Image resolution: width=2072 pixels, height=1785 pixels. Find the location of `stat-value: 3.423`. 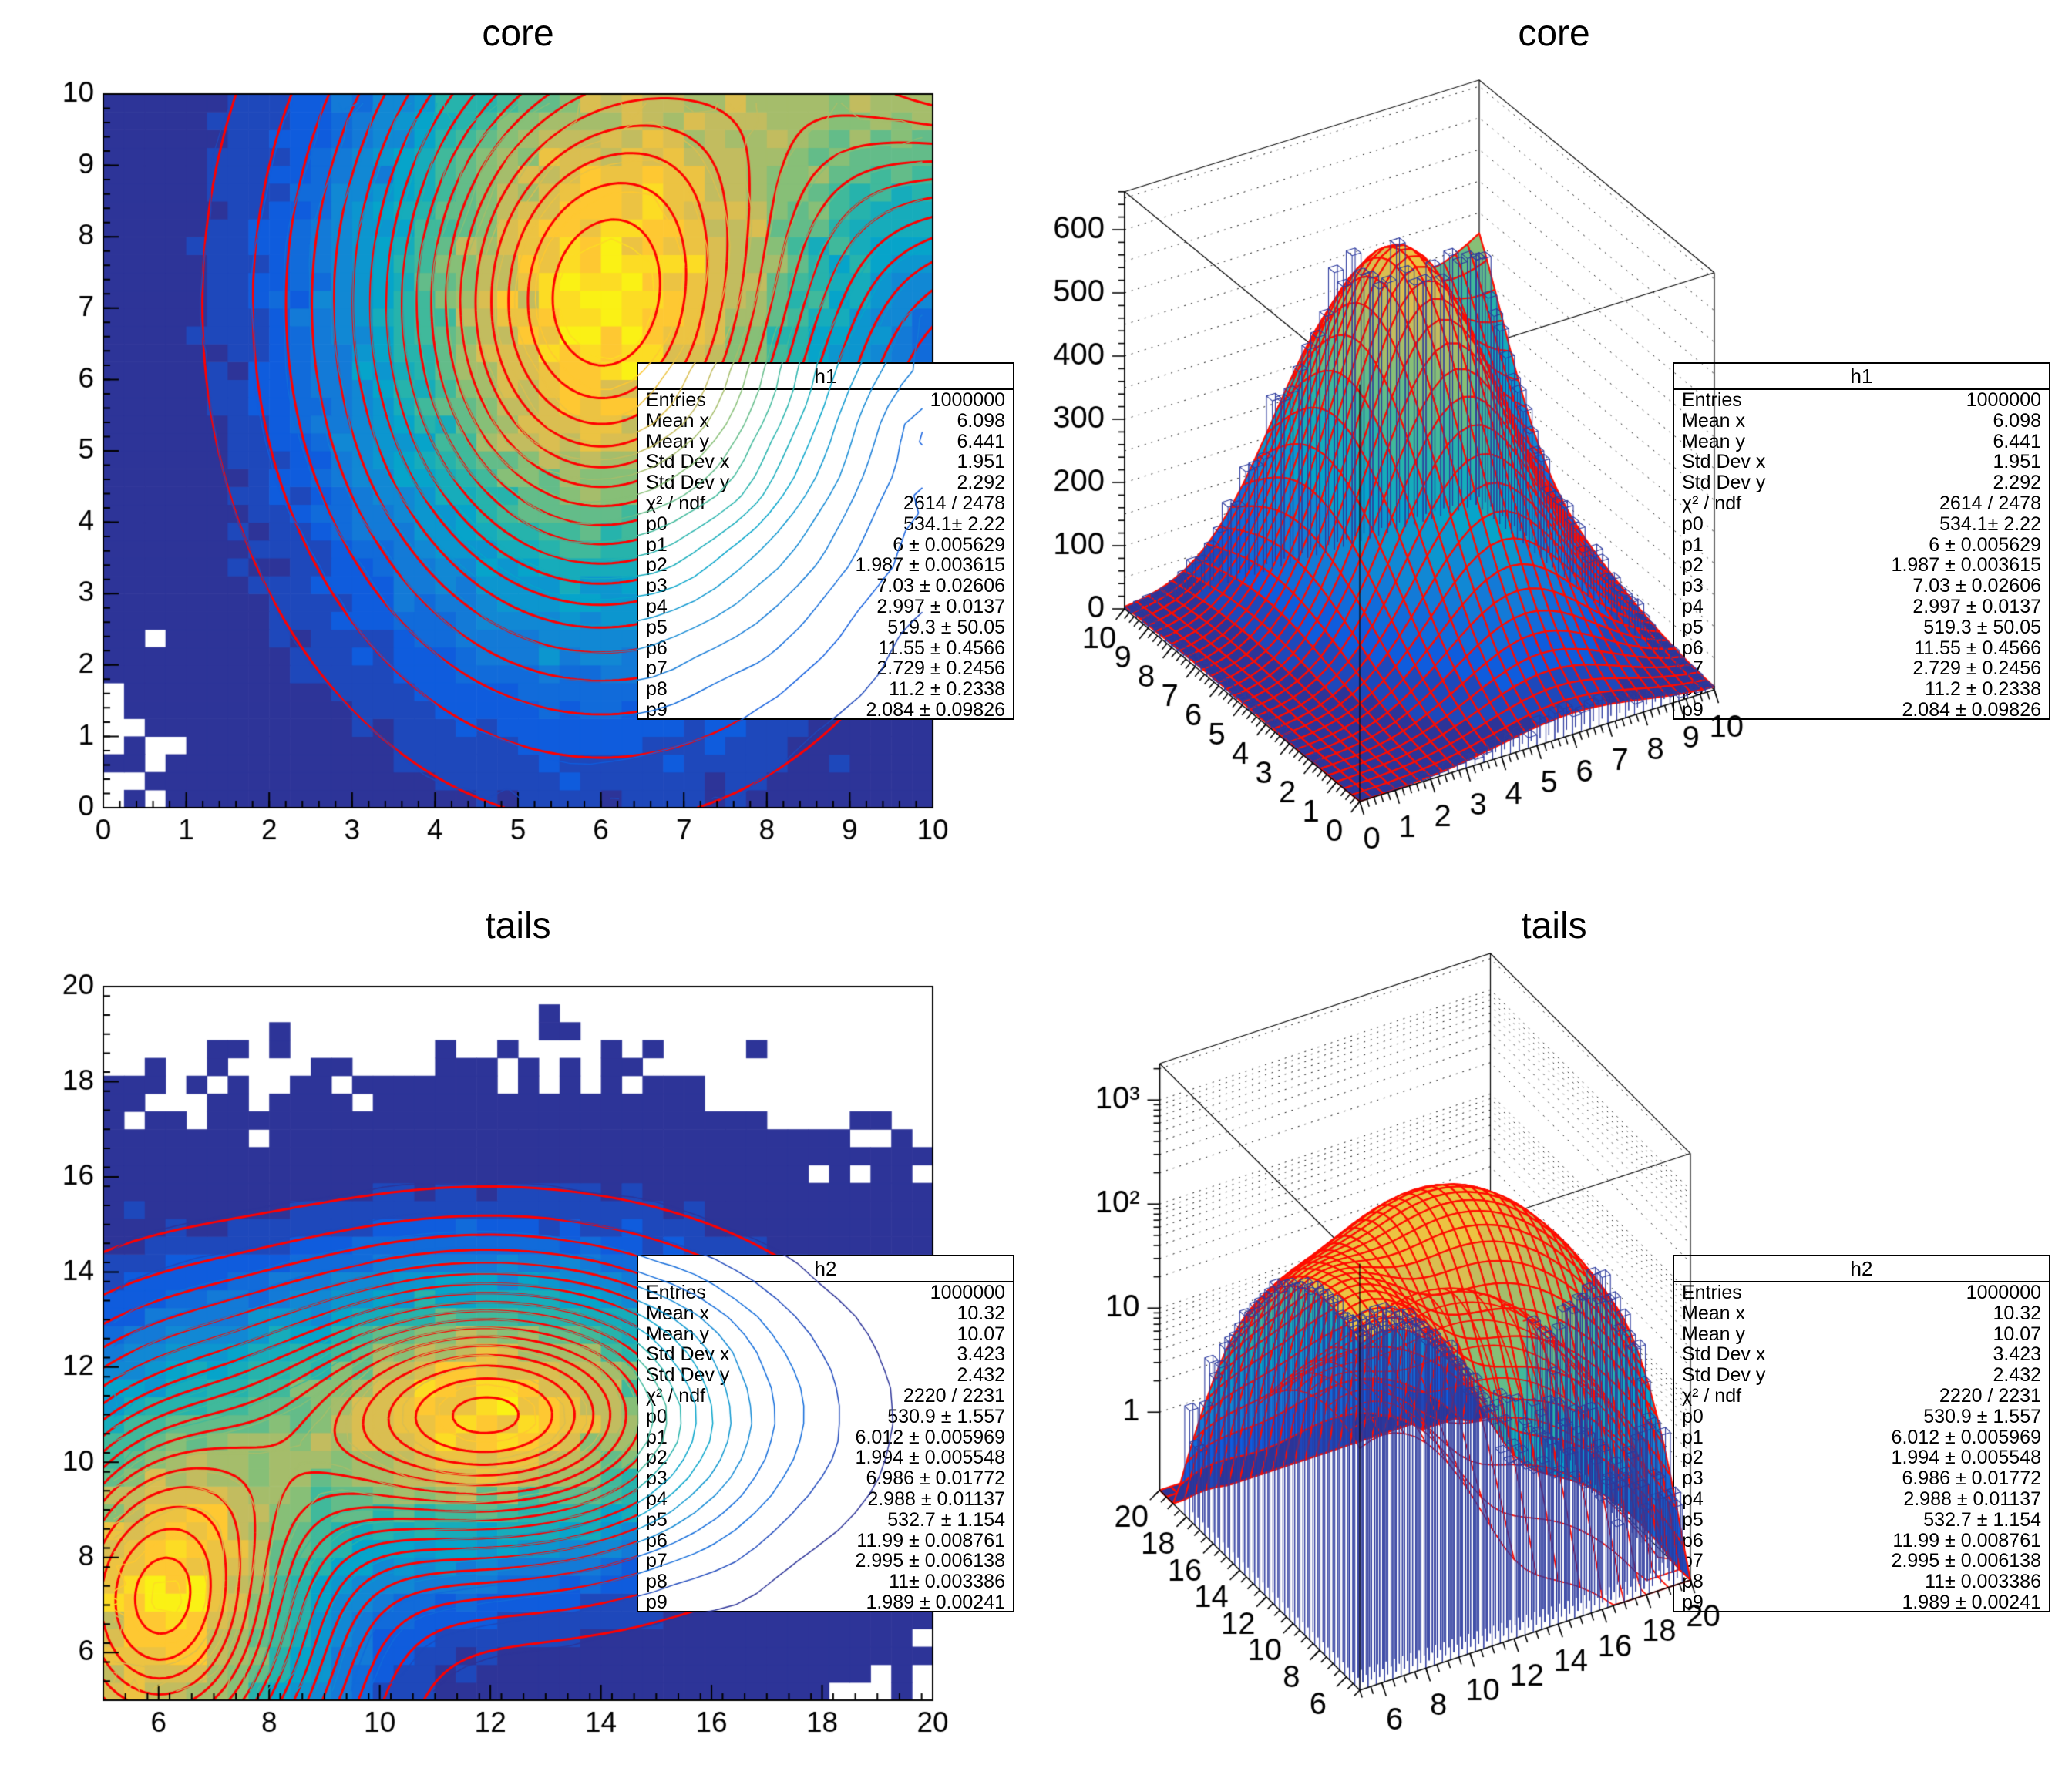

stat-value: 3.423 is located at coordinates (981, 1354).